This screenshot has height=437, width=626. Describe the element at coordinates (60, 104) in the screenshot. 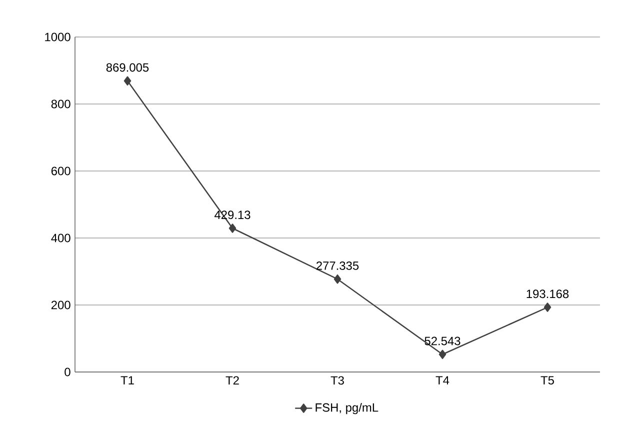

I see `y-tick-label: 800` at that location.